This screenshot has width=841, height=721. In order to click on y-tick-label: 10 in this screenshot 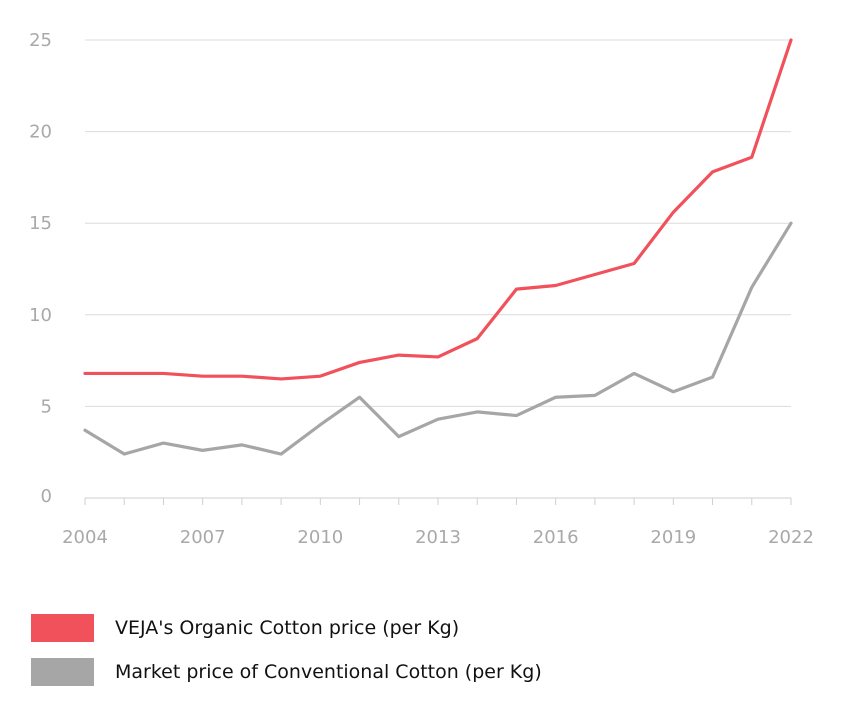, I will do `click(40, 315)`.